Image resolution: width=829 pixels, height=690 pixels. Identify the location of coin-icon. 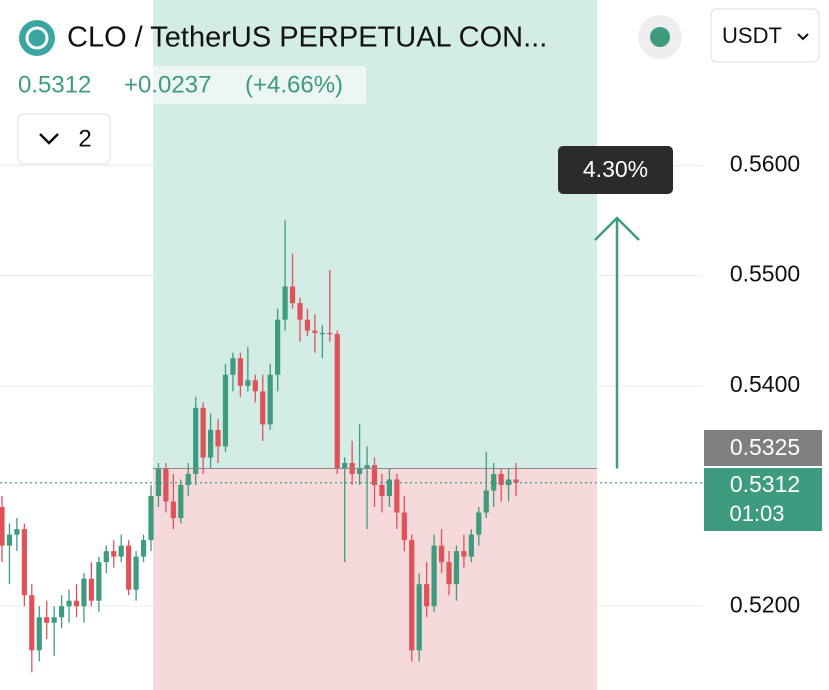
(37, 38).